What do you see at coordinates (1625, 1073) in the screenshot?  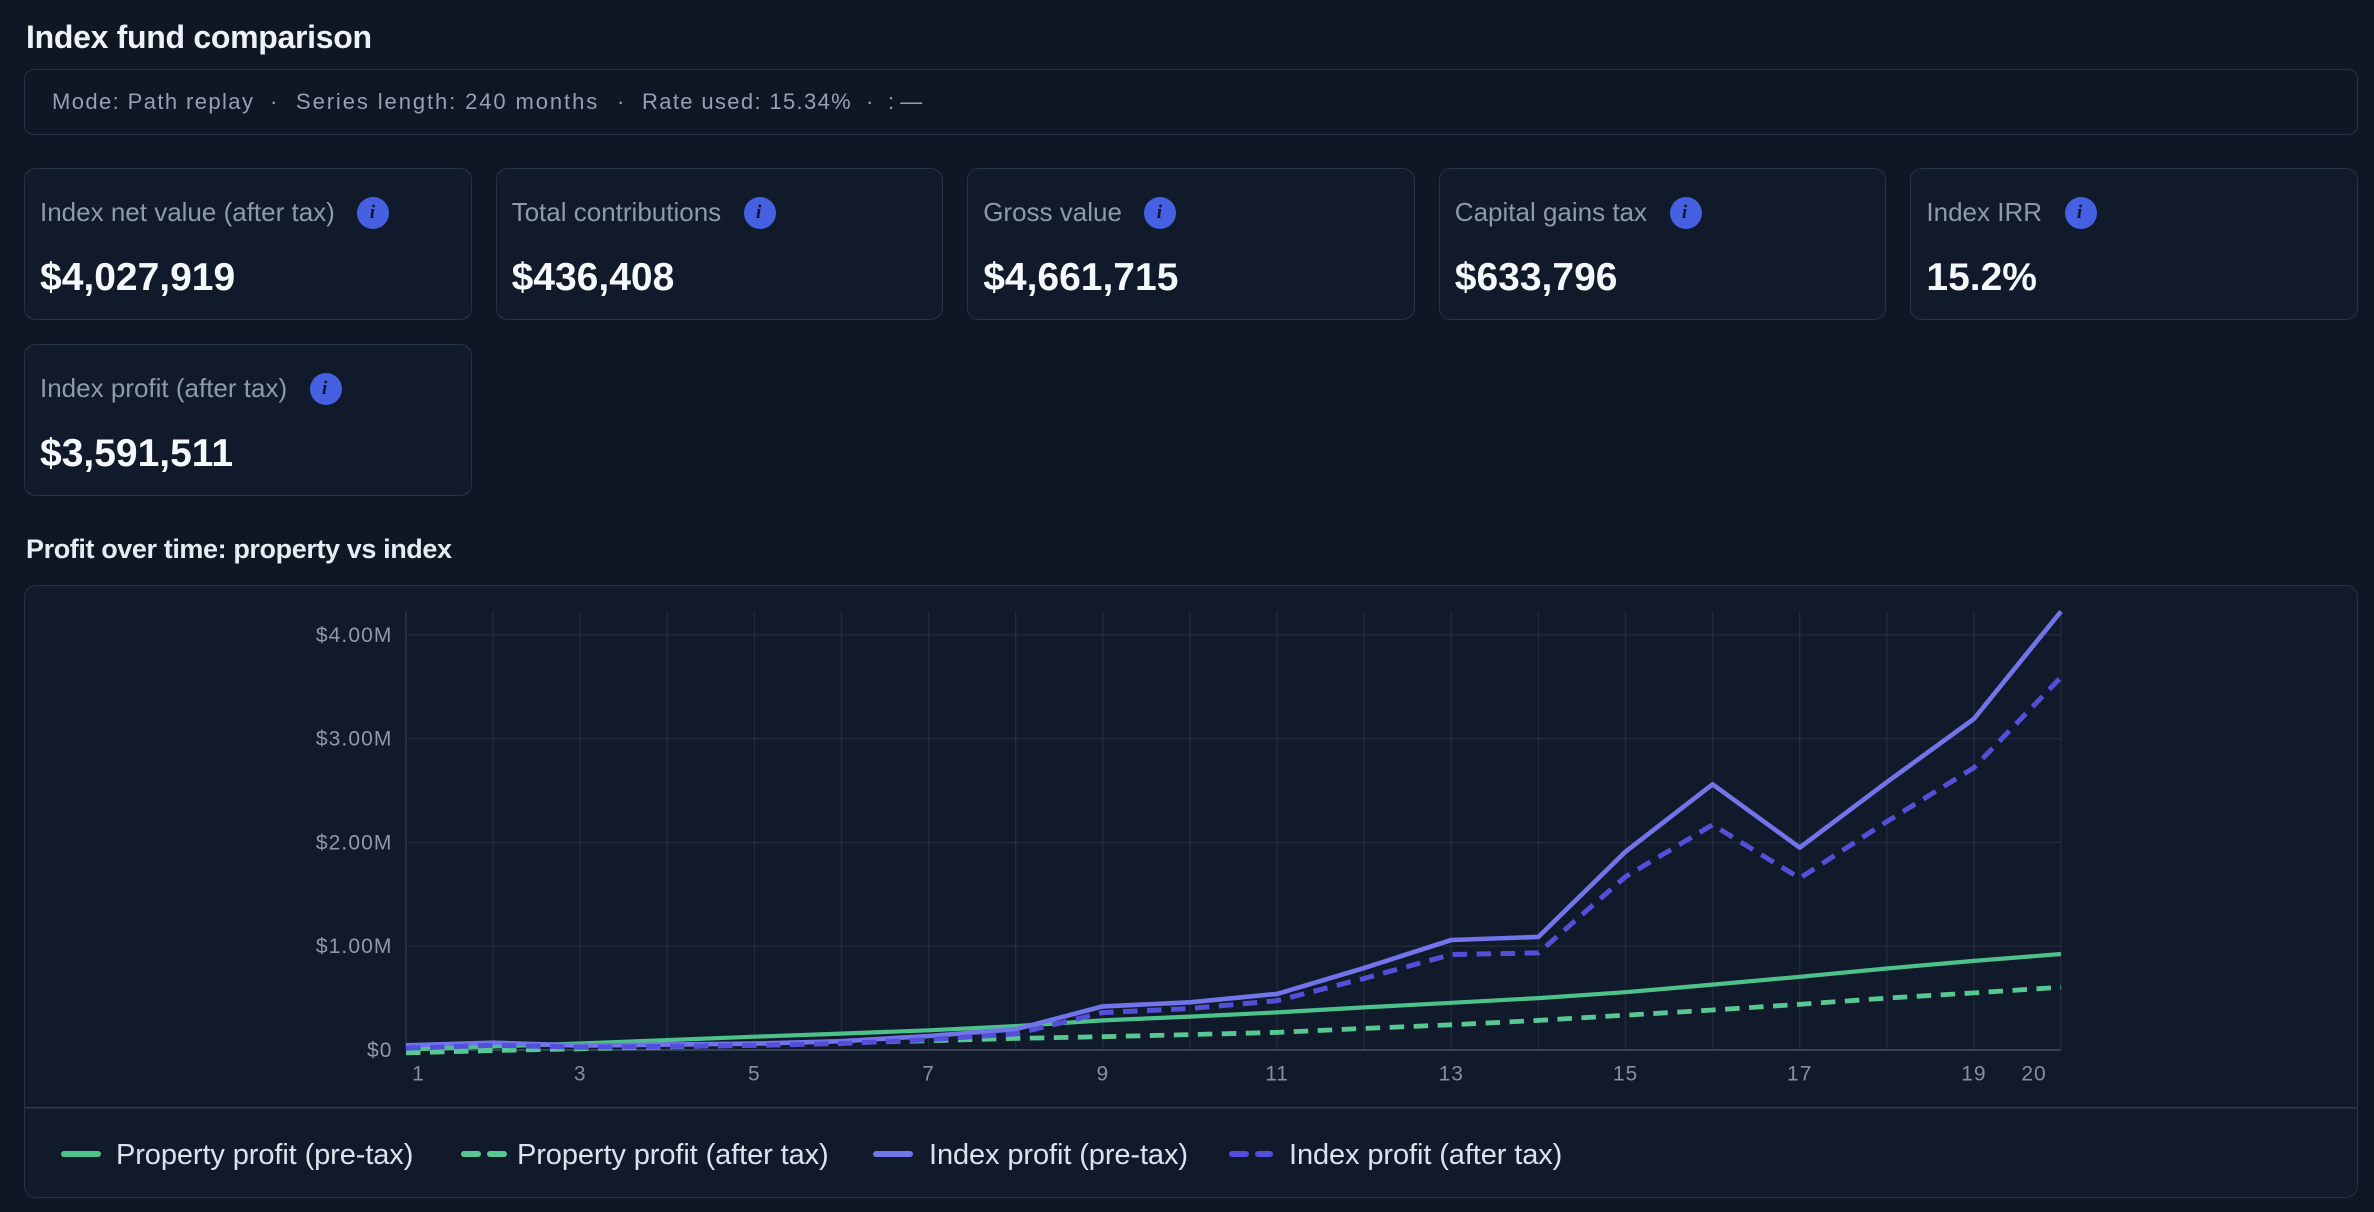 I see `svg-text: 15` at bounding box center [1625, 1073].